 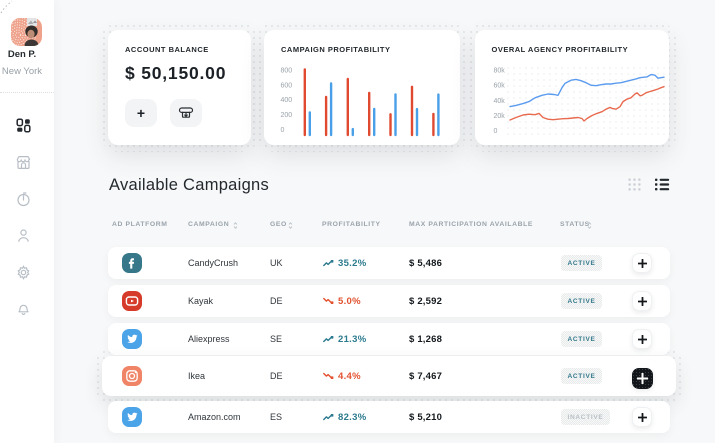 What do you see at coordinates (287, 71) in the screenshot?
I see `svg-text: 800` at bounding box center [287, 71].